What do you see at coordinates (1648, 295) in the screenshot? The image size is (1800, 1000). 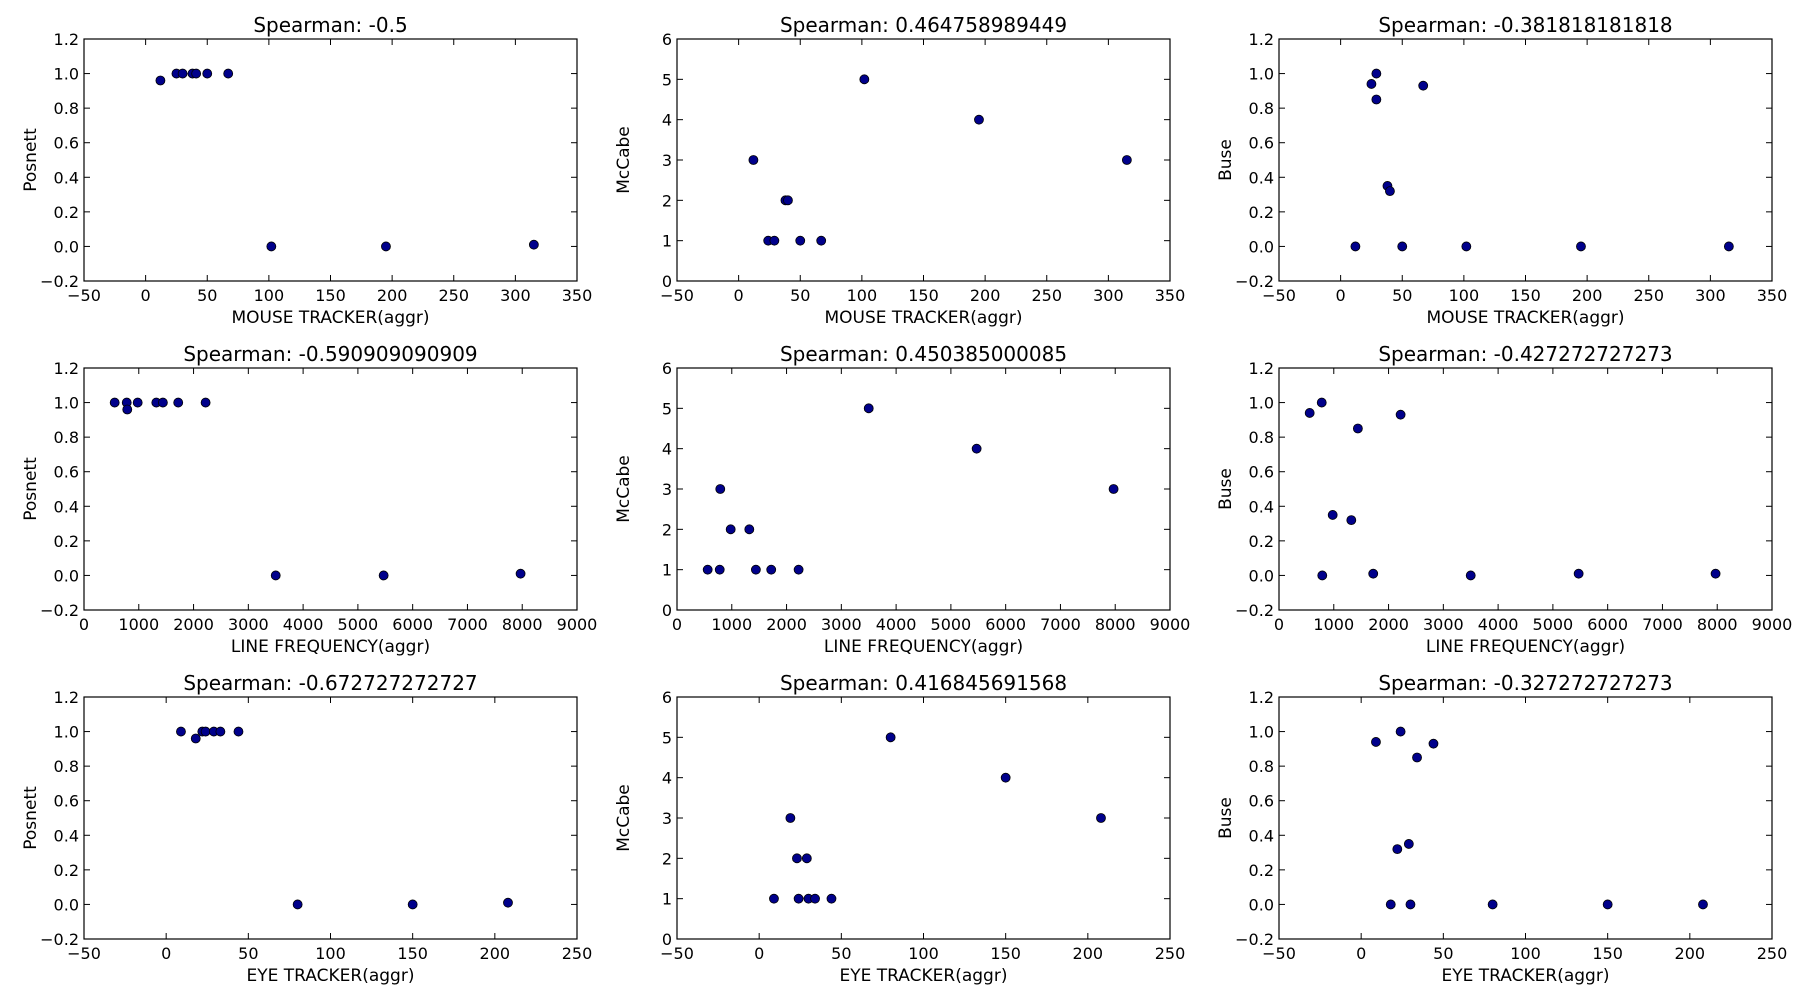 I see `x-tick-label: 250` at bounding box center [1648, 295].